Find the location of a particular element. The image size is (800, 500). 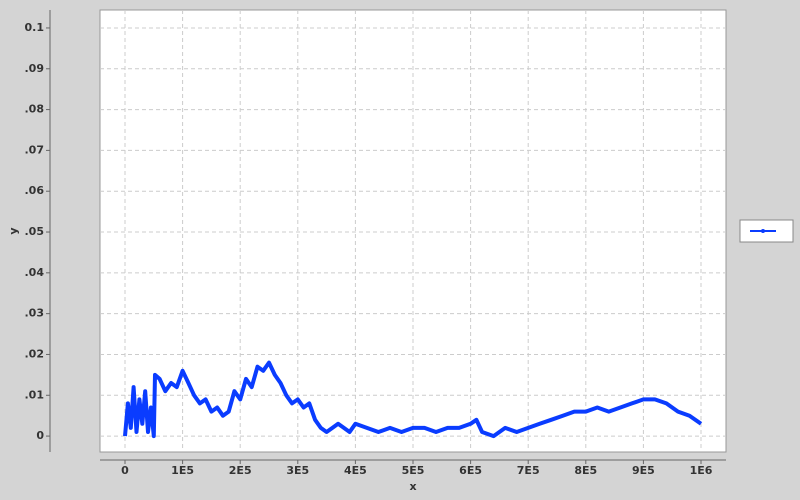

x-tick-label: 4E5 is located at coordinates (355, 470).